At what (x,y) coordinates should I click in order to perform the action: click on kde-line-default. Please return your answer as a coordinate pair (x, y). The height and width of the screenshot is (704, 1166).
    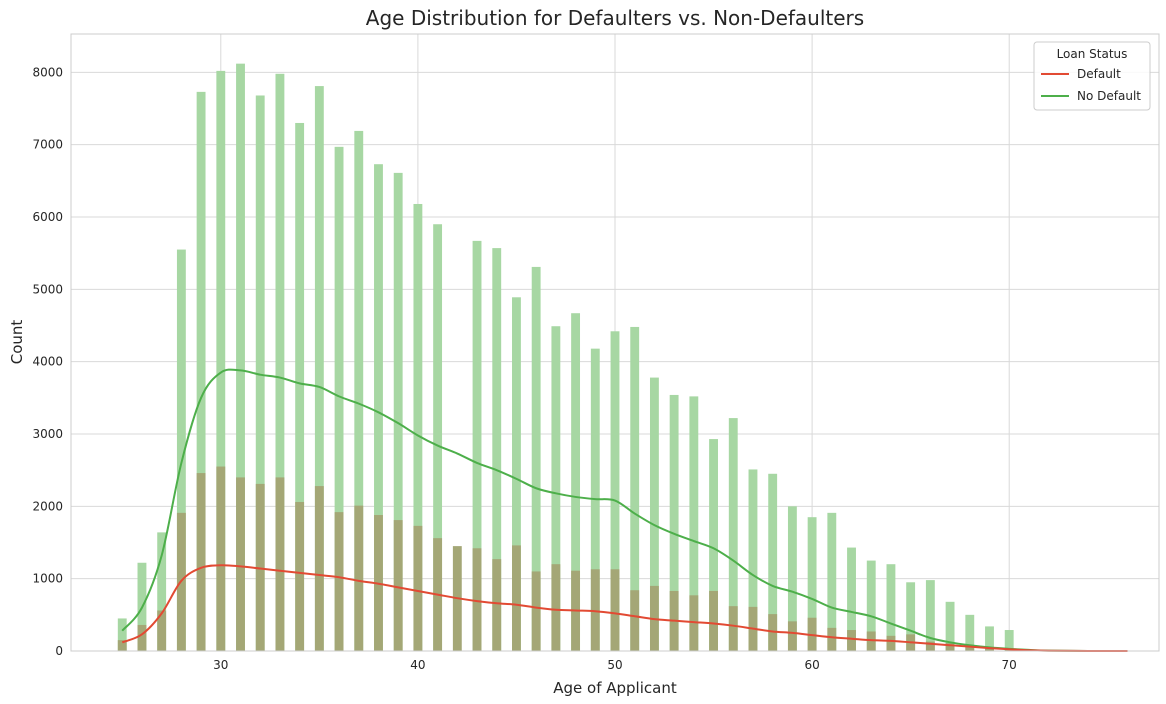
    Looking at the image, I should click on (624, 608).